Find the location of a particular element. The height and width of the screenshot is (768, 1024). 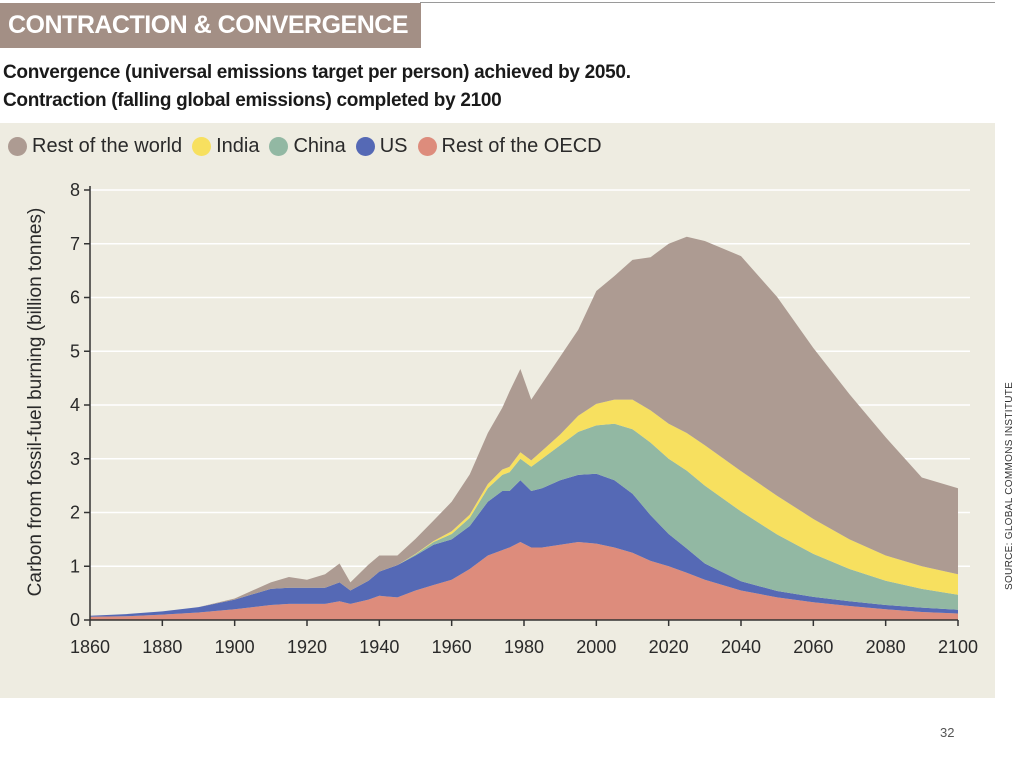

y-tick-label-5: 5 is located at coordinates (75, 351).